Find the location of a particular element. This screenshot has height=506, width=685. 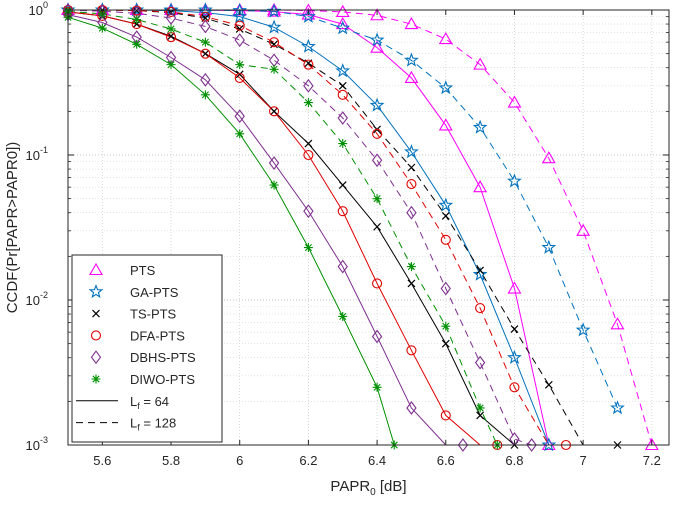

legend-label-subscript: f is located at coordinates (138, 406).